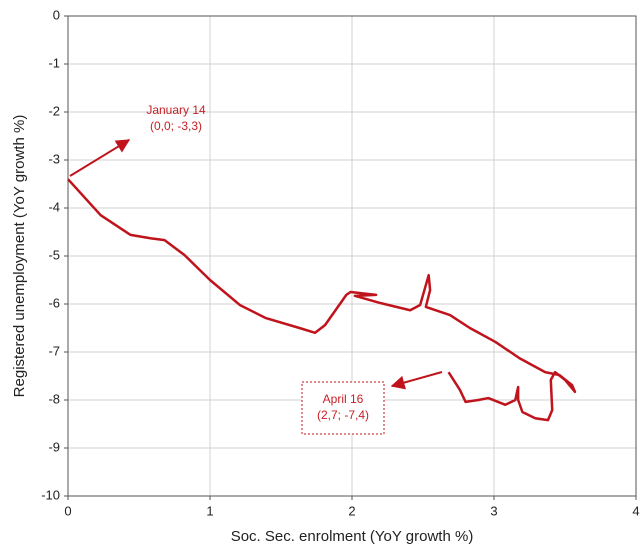  Describe the element at coordinates (54, 254) in the screenshot. I see `y-tick-label: -5` at that location.